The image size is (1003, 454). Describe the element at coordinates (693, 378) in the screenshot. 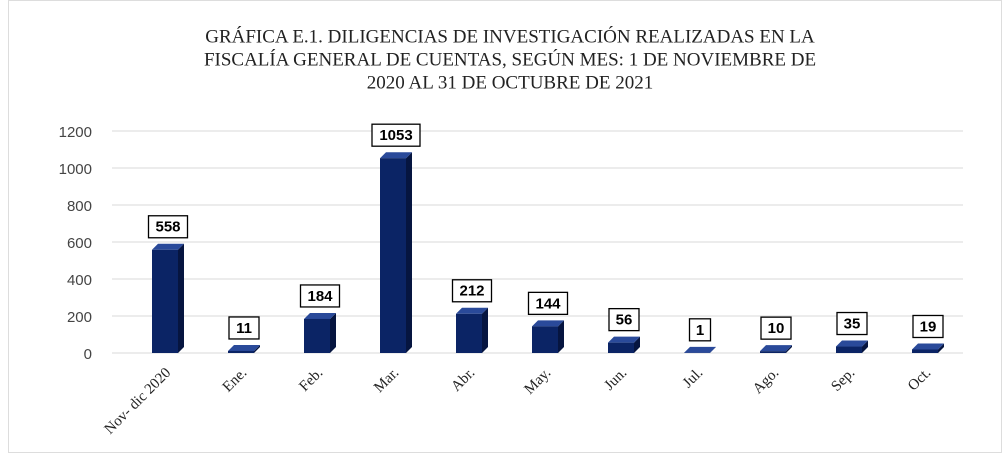

I see `x-tick-label: Jul.` at that location.